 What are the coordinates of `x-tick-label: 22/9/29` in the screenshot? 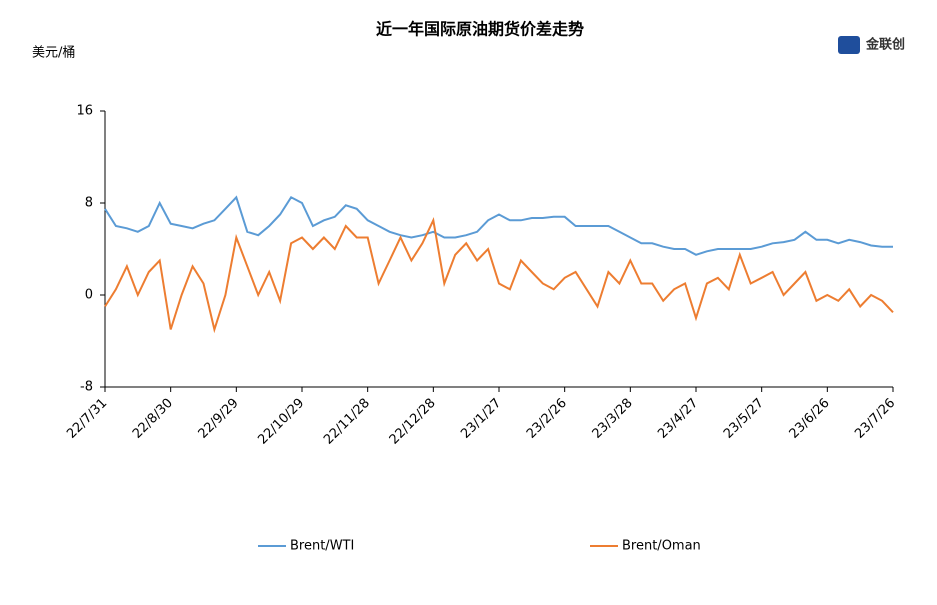 It's located at (219, 419).